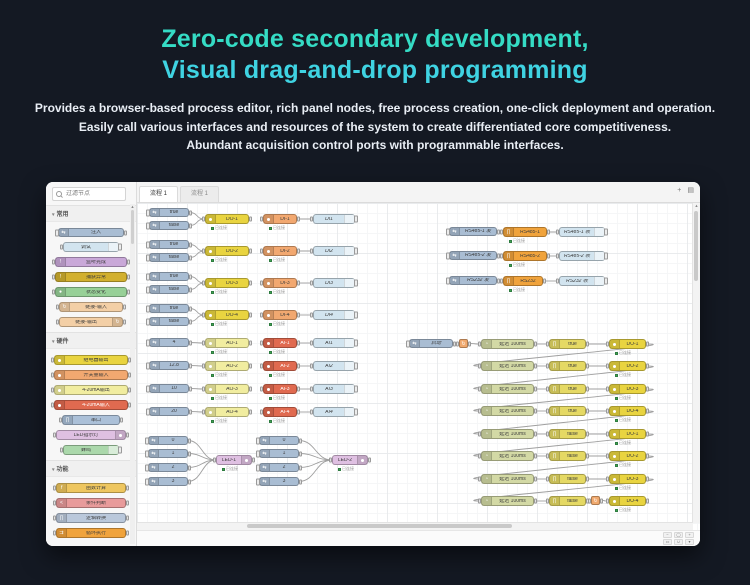  I want to click on ctrl-button-1-2: ▾, so click(689, 542).